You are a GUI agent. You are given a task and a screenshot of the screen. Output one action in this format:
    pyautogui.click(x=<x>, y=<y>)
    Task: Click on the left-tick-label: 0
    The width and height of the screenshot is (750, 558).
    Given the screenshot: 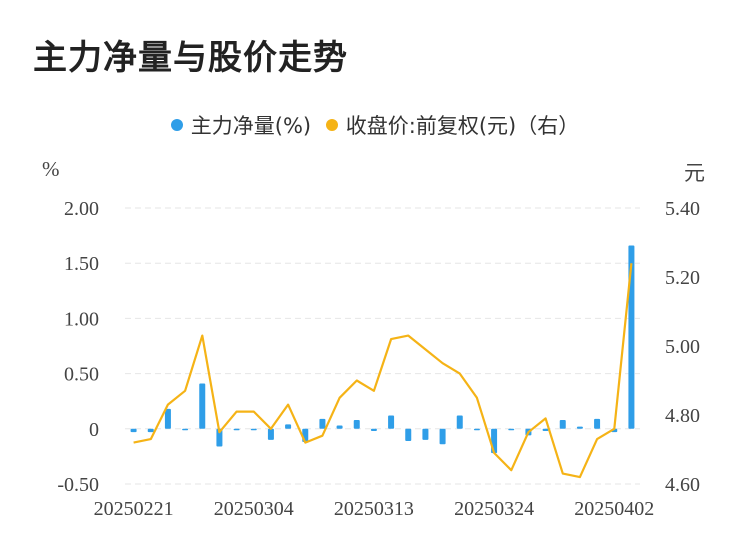 What is the action you would take?
    pyautogui.click(x=94, y=430)
    